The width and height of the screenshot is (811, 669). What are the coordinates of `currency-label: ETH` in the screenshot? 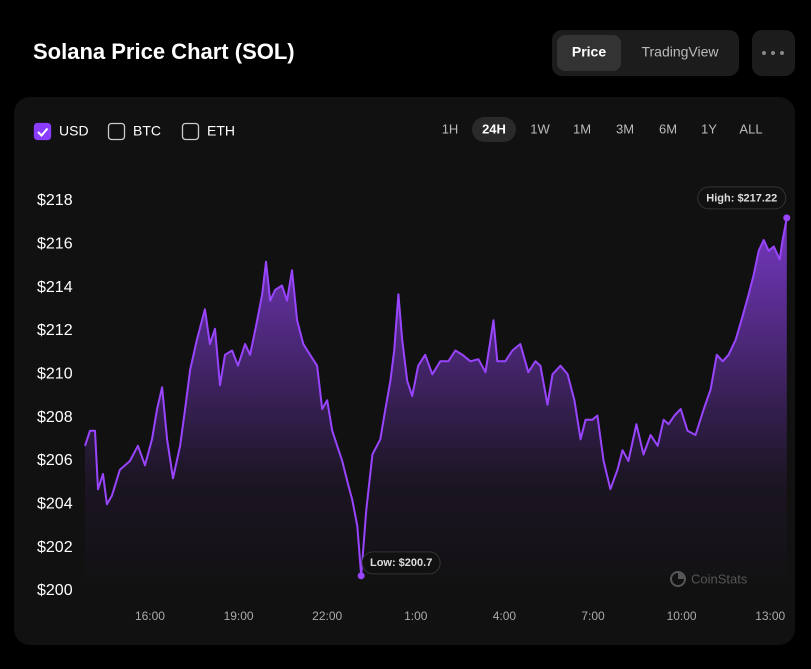 It's located at (221, 131).